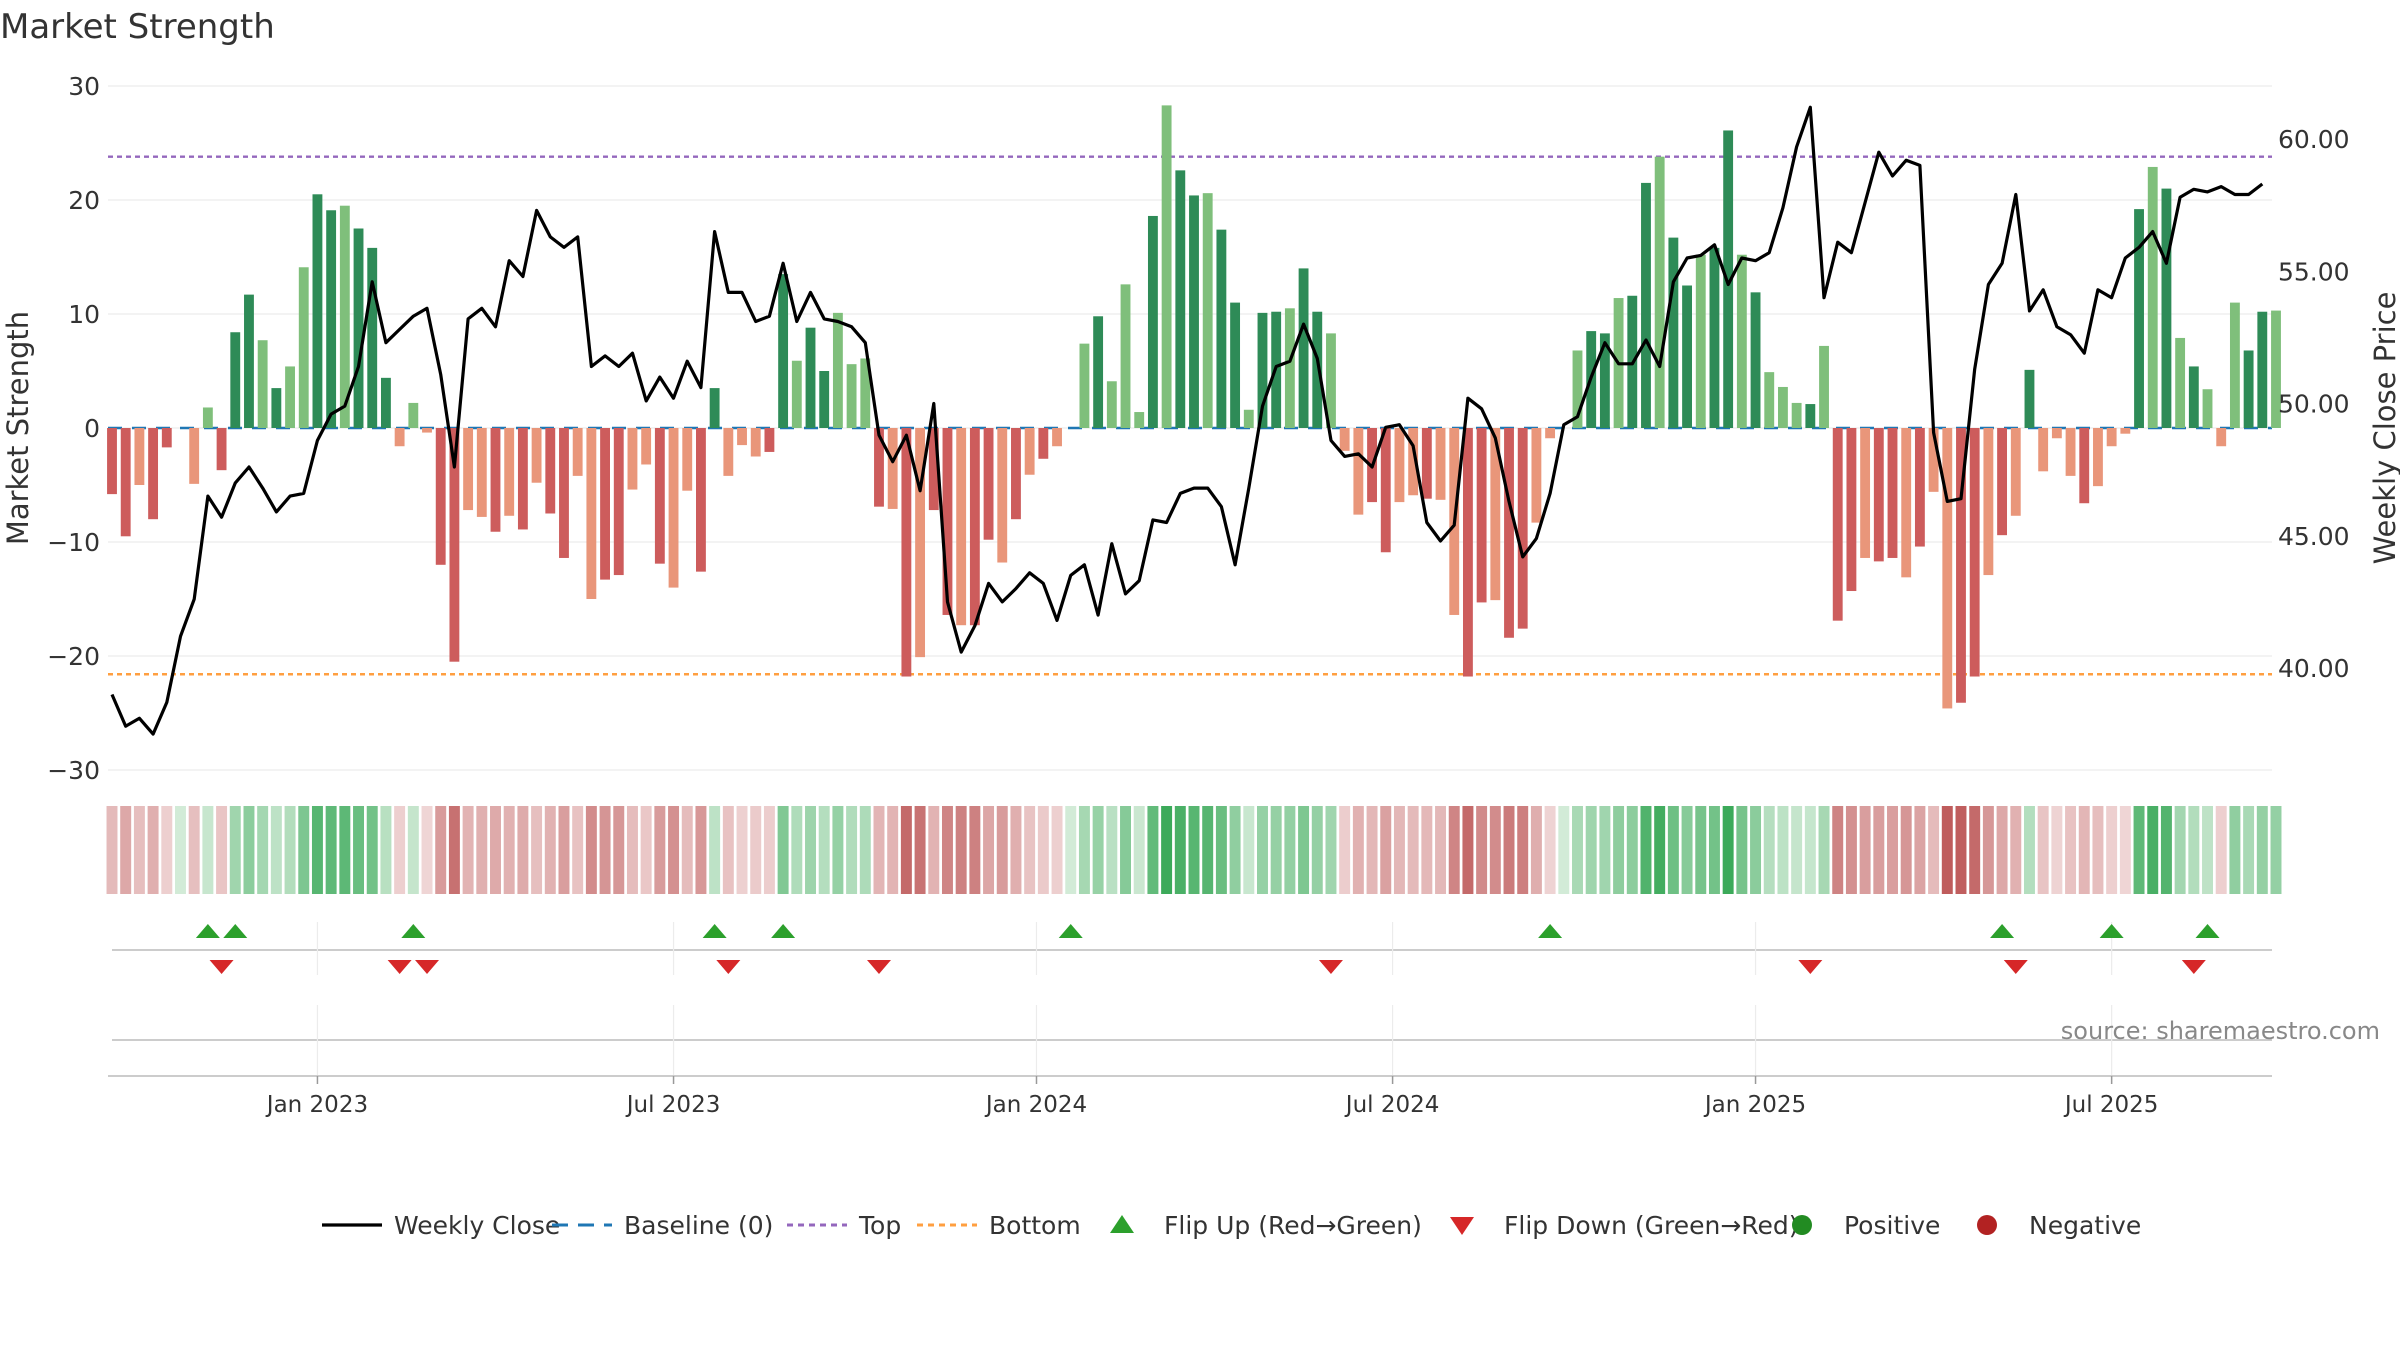 The image size is (2400, 1354). I want to click on x-tick-label: Jul 2023, so click(673, 1105).